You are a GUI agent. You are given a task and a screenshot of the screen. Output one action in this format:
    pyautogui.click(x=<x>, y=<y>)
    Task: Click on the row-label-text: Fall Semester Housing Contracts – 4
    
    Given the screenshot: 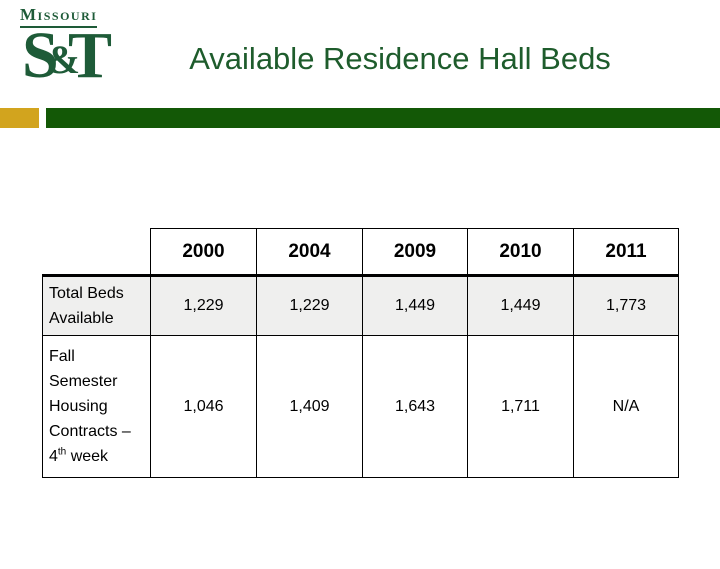 What is the action you would take?
    pyautogui.click(x=90, y=406)
    